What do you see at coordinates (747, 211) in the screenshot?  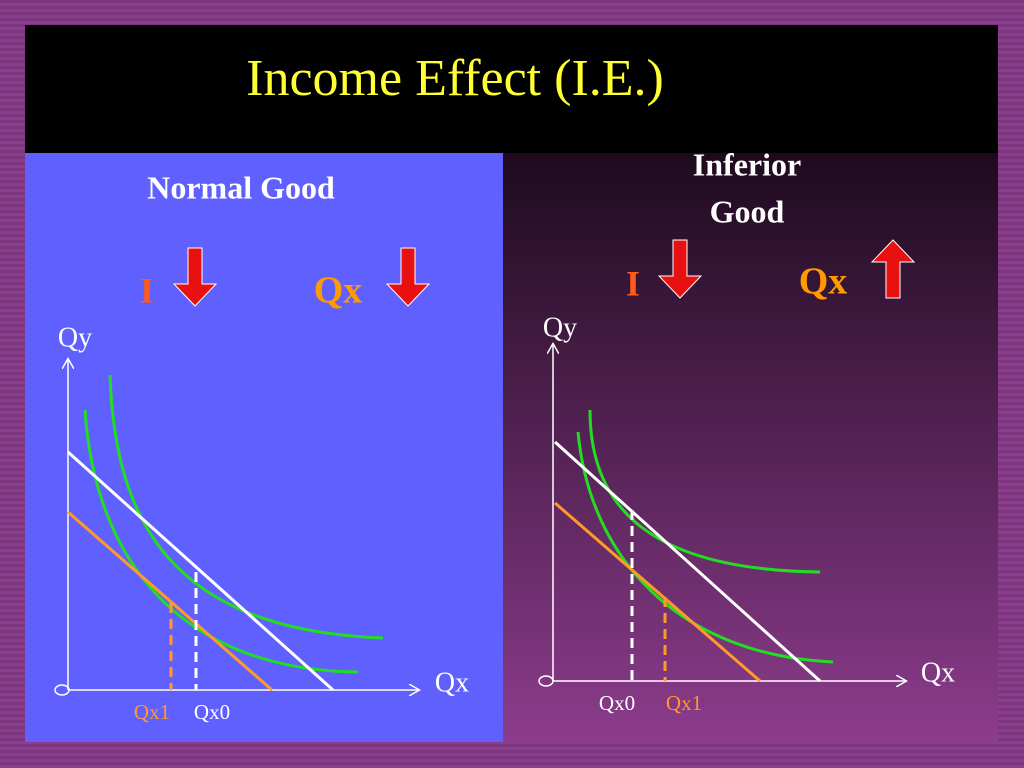 I see `panel-heading: Good` at bounding box center [747, 211].